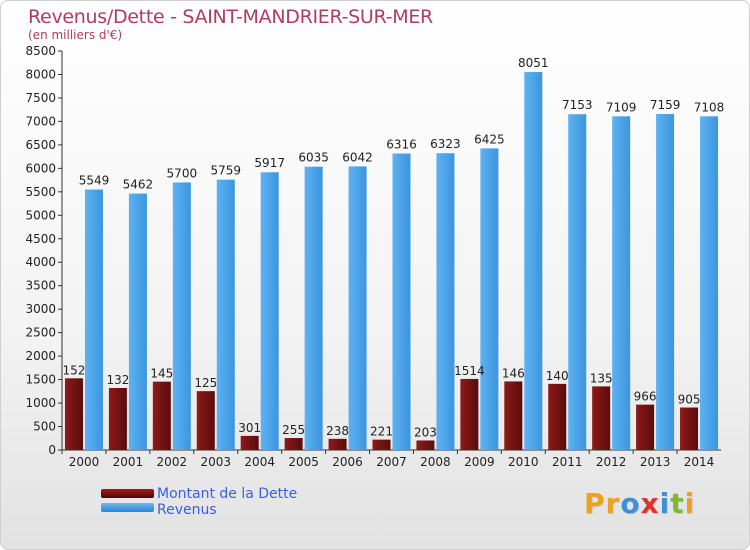 This screenshot has height=550, width=750. Describe the element at coordinates (138, 185) in the screenshot. I see `value-label-revenus: 5462` at that location.